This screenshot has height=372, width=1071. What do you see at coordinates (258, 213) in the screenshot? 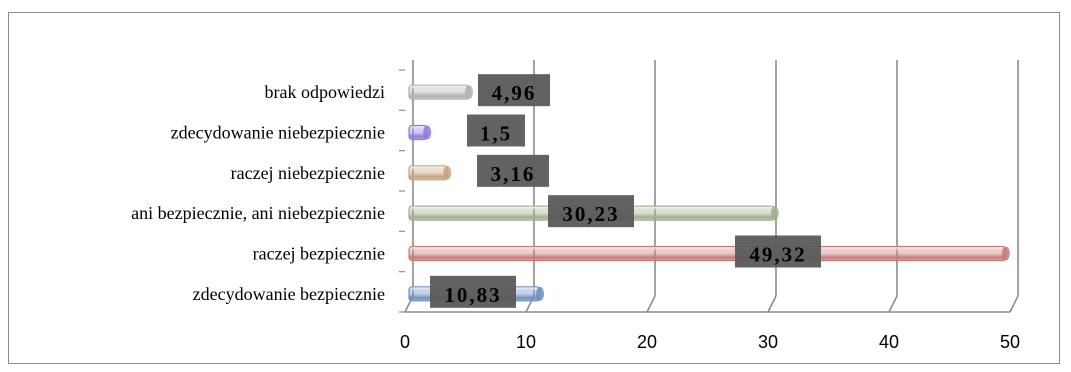
I see `category-label-2: ani bezpiecznie, ani niebezpiecznie` at bounding box center [258, 213].